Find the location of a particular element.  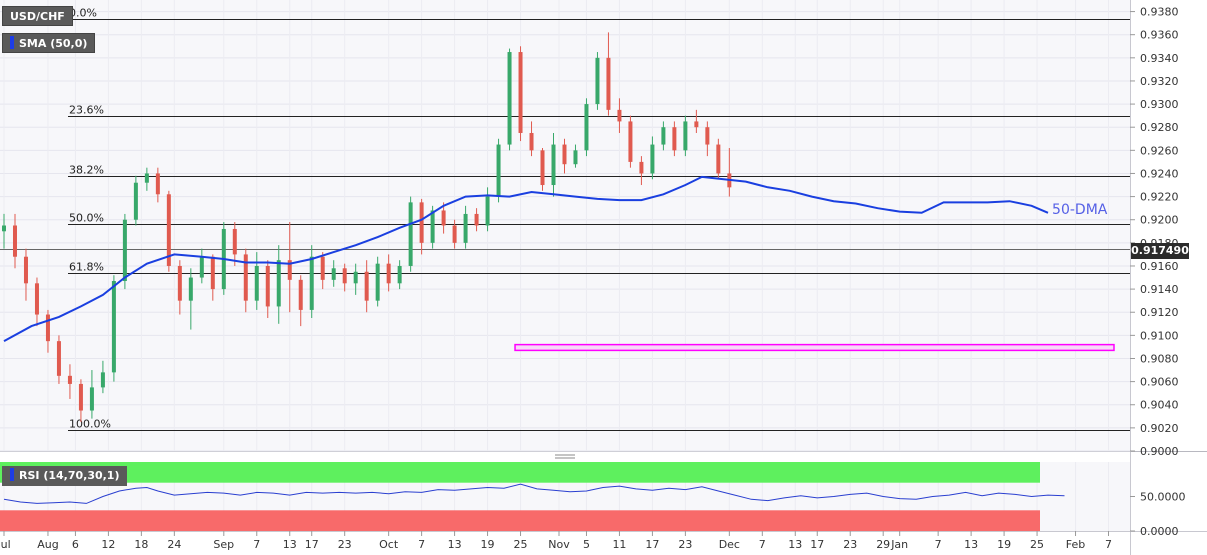

rsi-tick-label: 0.0000 is located at coordinates (1159, 531).